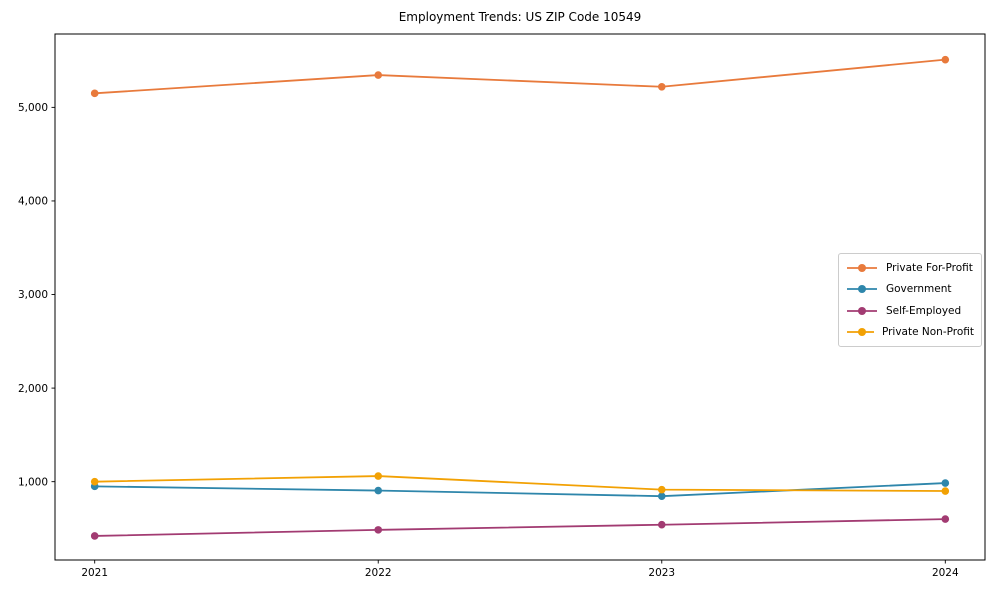 The image size is (1000, 600). What do you see at coordinates (520, 527) in the screenshot?
I see `series-line-self-employed` at bounding box center [520, 527].